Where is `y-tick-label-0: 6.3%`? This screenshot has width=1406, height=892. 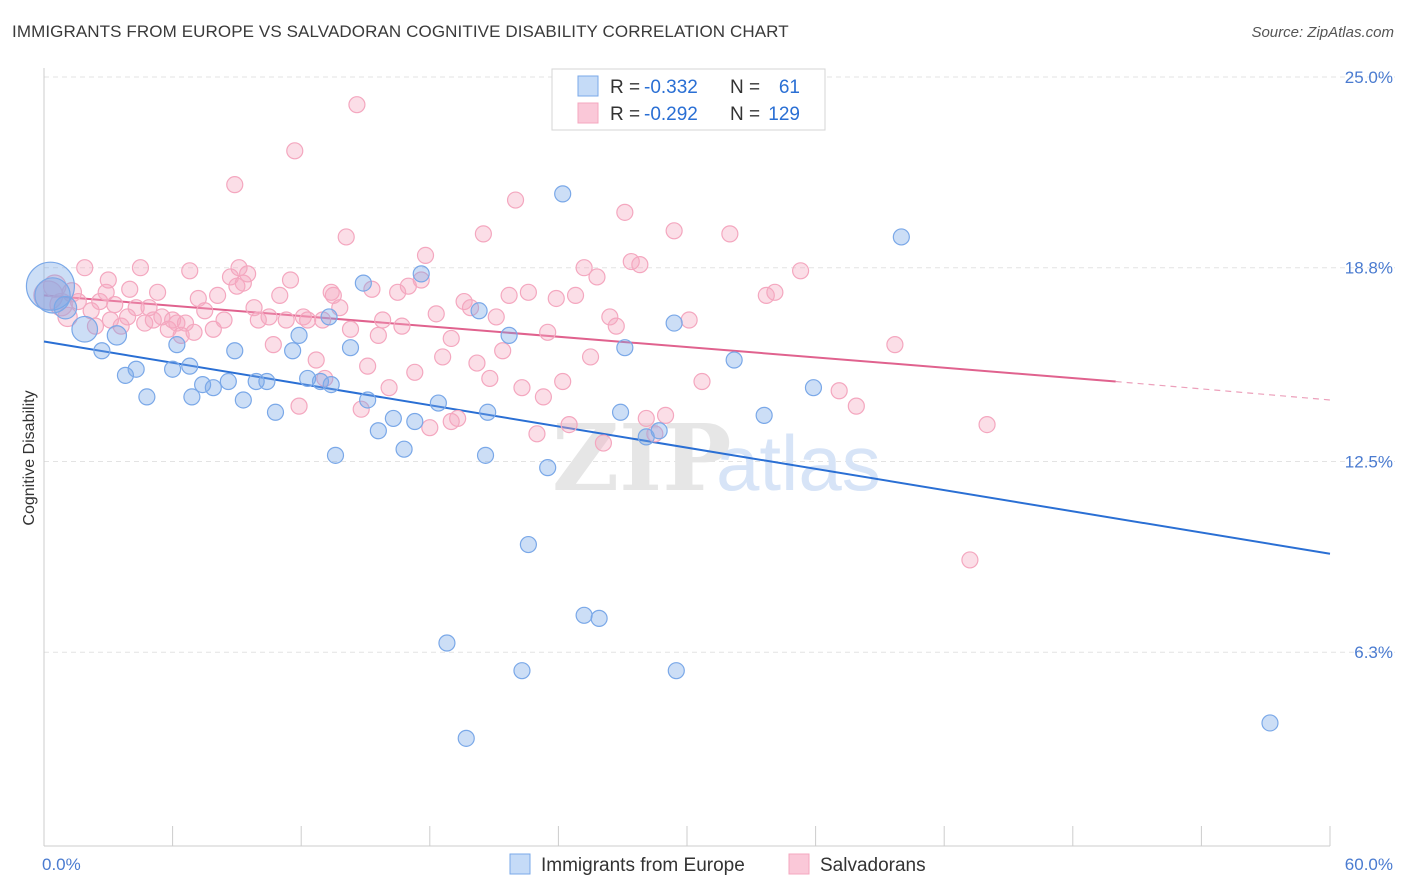
y-tick-label-0: 6.3% is located at coordinates (1373, 652).